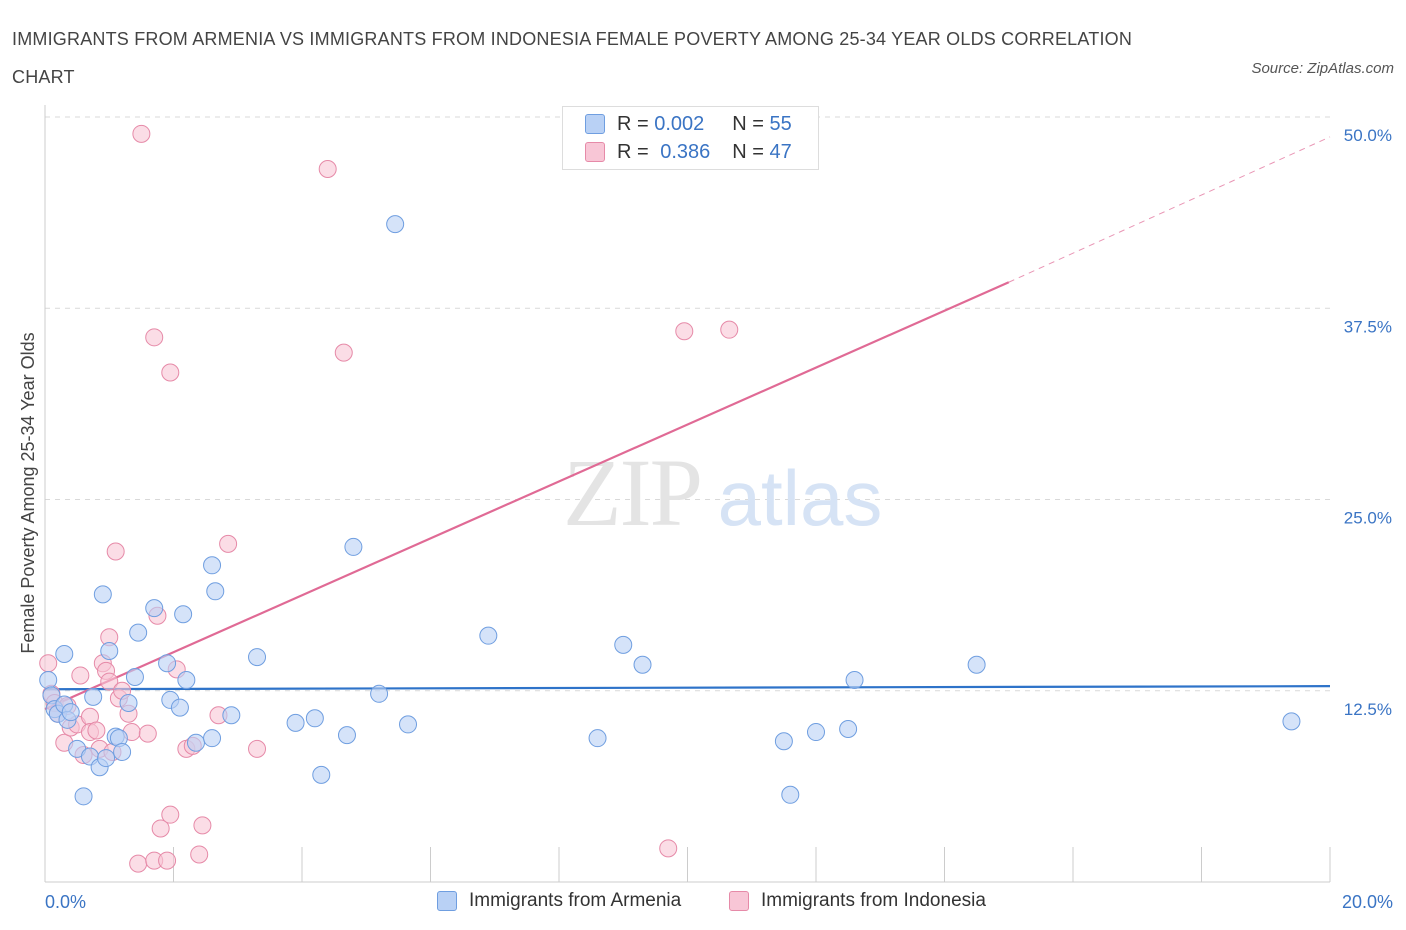 The image size is (1406, 930). What do you see at coordinates (800, 498) in the screenshot?
I see `watermark-atlas: atlas` at bounding box center [800, 498].